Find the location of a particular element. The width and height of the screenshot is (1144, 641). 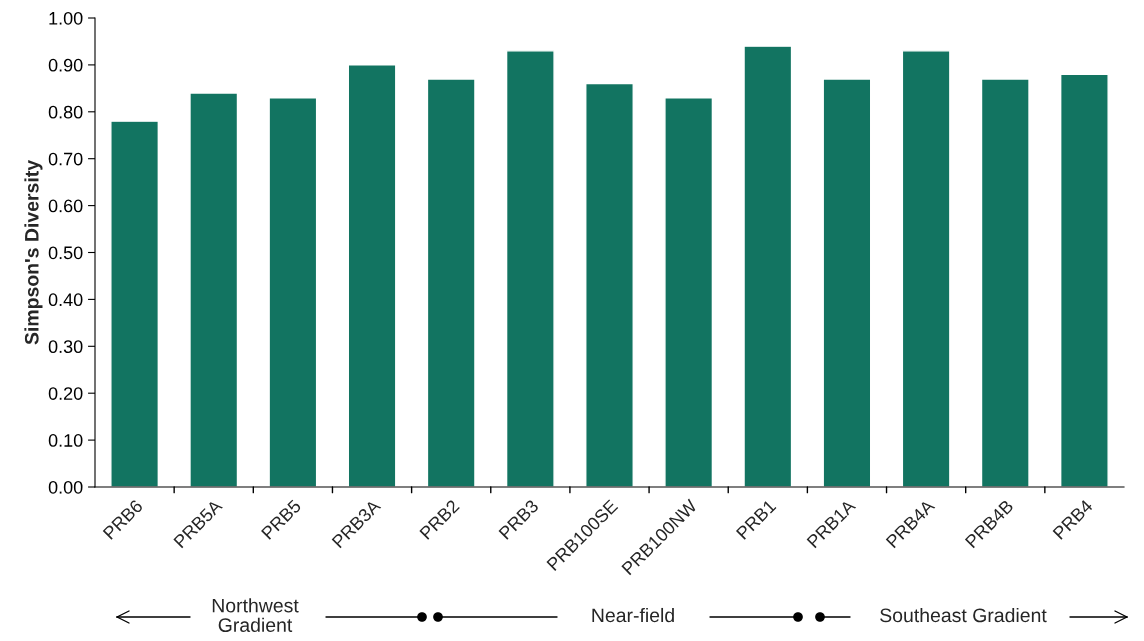

y-axis-title: Simpson's Diversity is located at coordinates (33, 252).